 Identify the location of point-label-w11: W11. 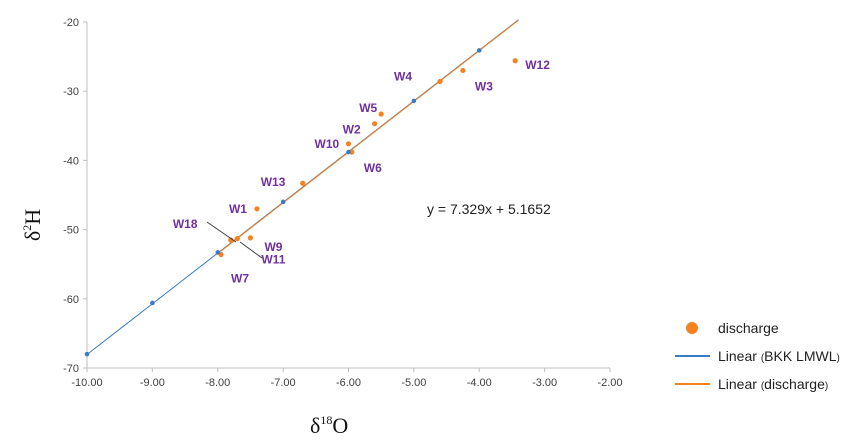
(273, 260).